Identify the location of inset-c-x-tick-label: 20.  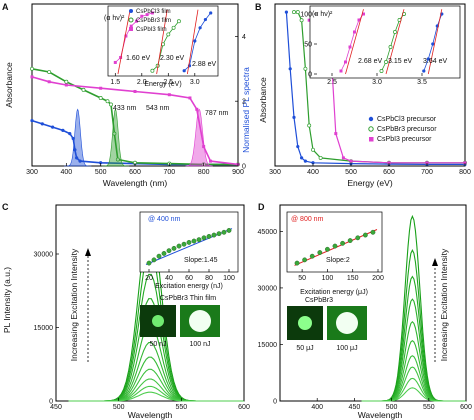
(149, 278).